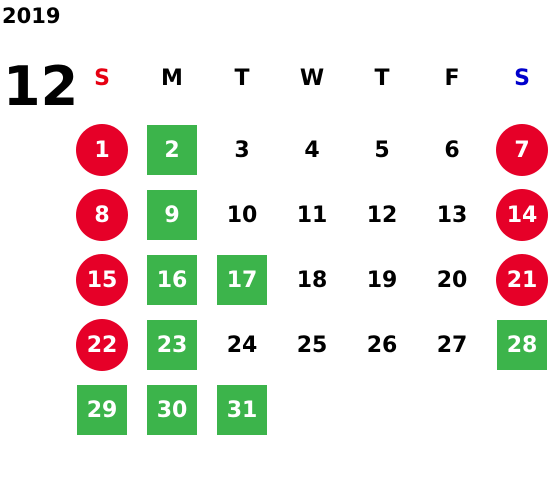 The width and height of the screenshot is (548, 503). Describe the element at coordinates (312, 345) in the screenshot. I see `day-cell: 25` at that location.